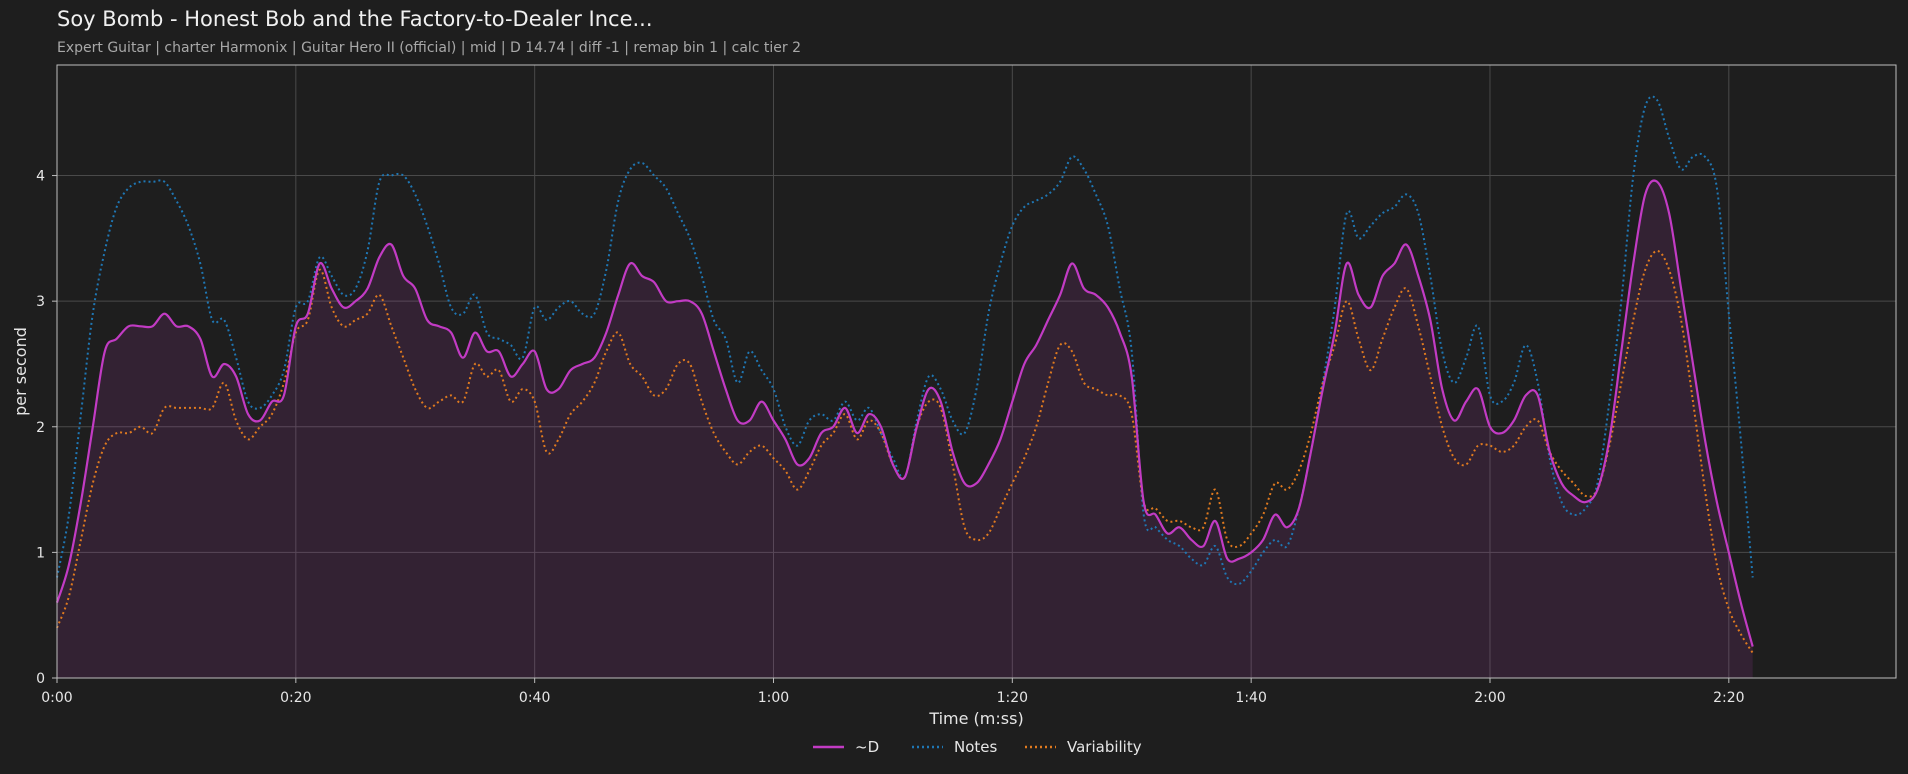 This screenshot has height=774, width=1908. What do you see at coordinates (20, 371) in the screenshot?
I see `y-axis-label: per second` at bounding box center [20, 371].